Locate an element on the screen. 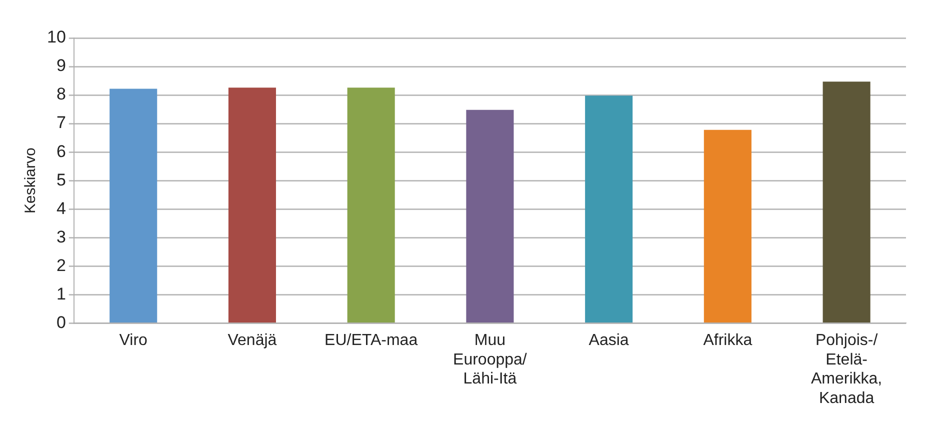 The width and height of the screenshot is (926, 427). y-tick-label: 7 is located at coordinates (61, 122).